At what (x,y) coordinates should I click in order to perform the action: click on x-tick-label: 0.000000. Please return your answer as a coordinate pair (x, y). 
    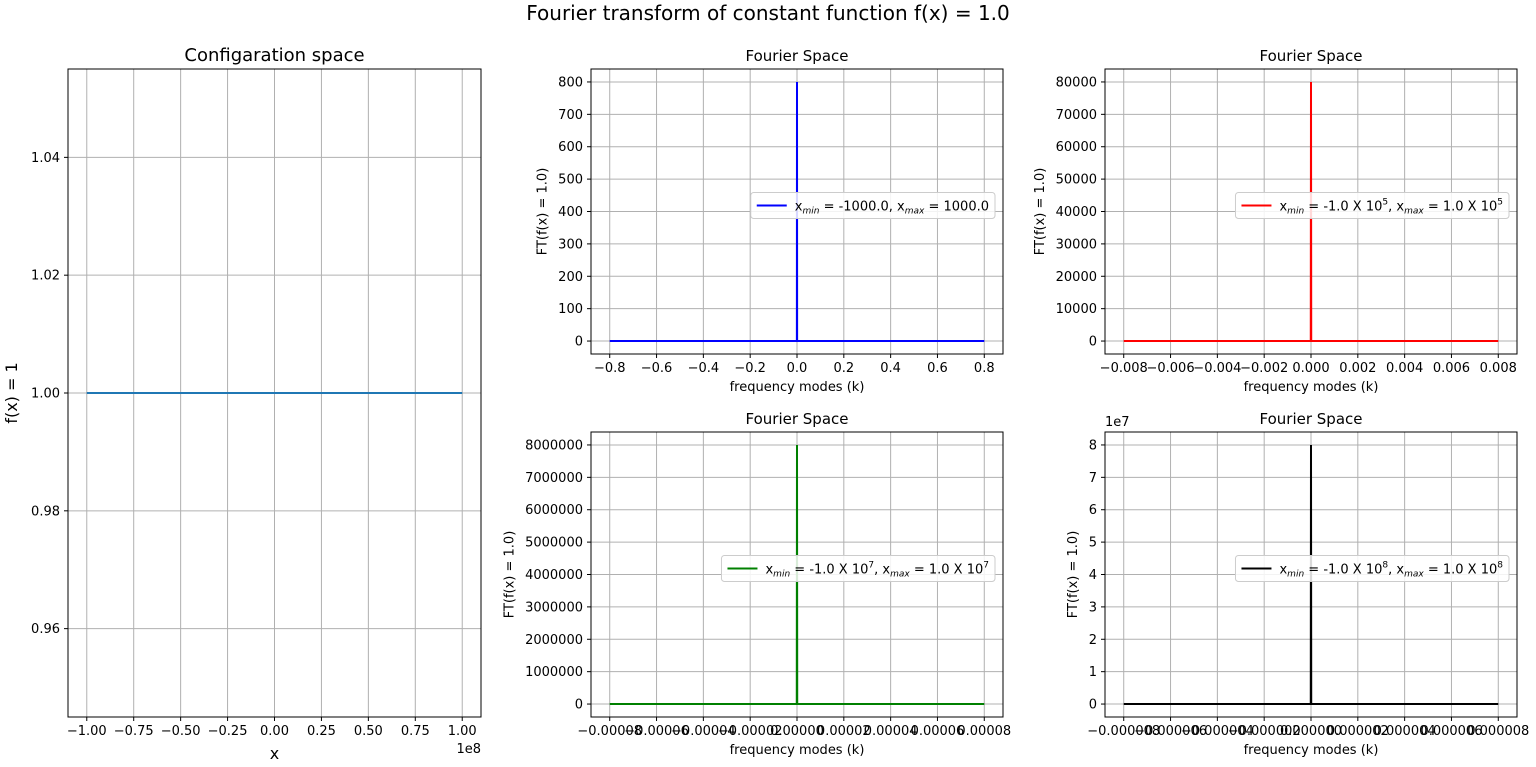
    Looking at the image, I should click on (1311, 731).